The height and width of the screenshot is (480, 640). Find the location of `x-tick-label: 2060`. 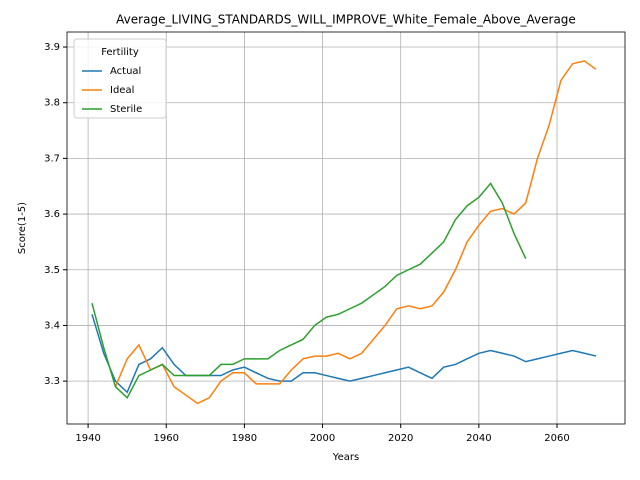

x-tick-label: 2060 is located at coordinates (556, 438).